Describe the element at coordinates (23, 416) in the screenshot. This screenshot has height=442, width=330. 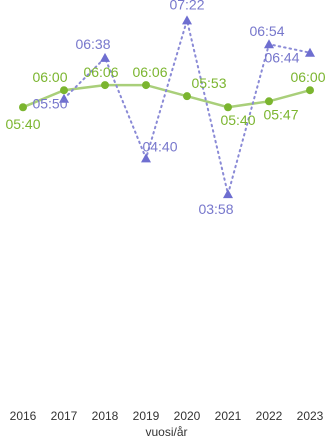
I see `x-tick-label: 2016` at that location.